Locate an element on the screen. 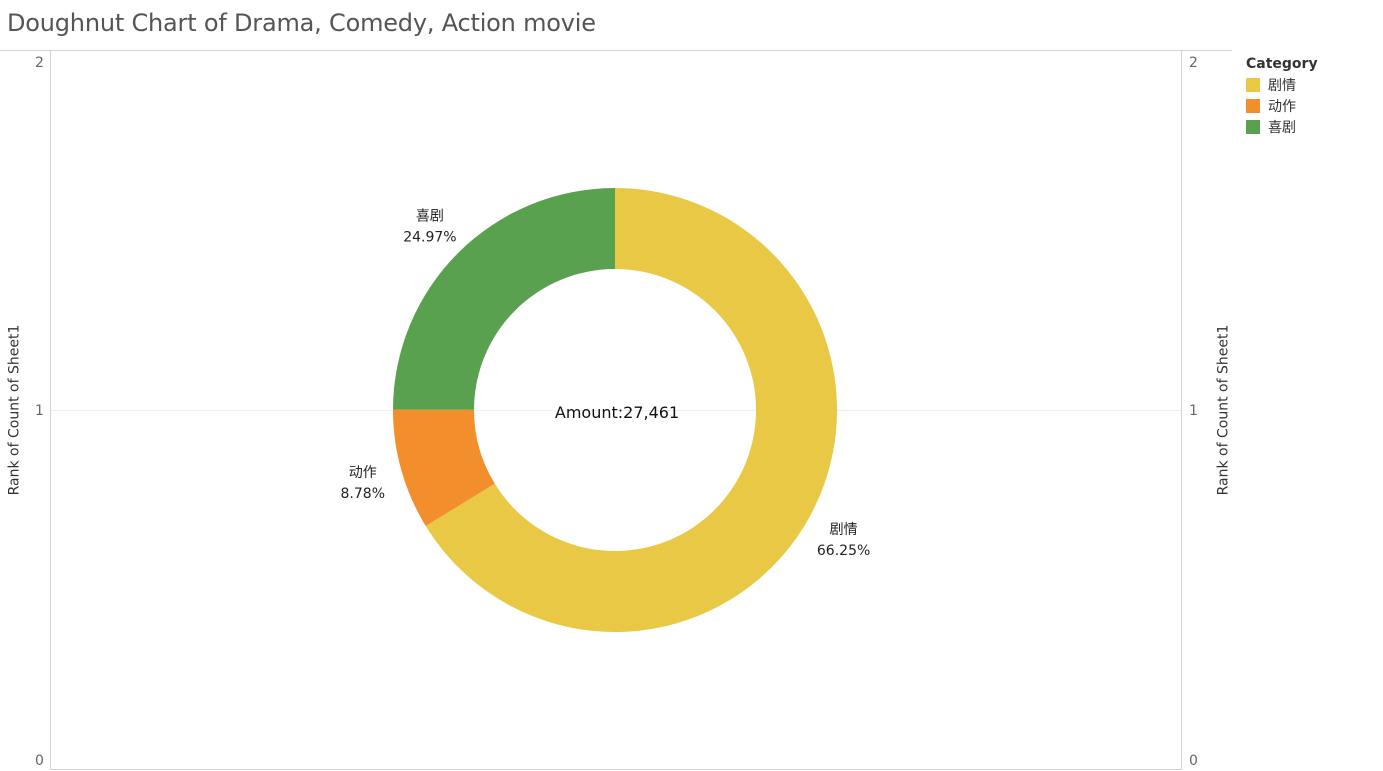 Image resolution: width=1383 pixels, height=771 pixels. legend-label: 动作 is located at coordinates (1282, 106).